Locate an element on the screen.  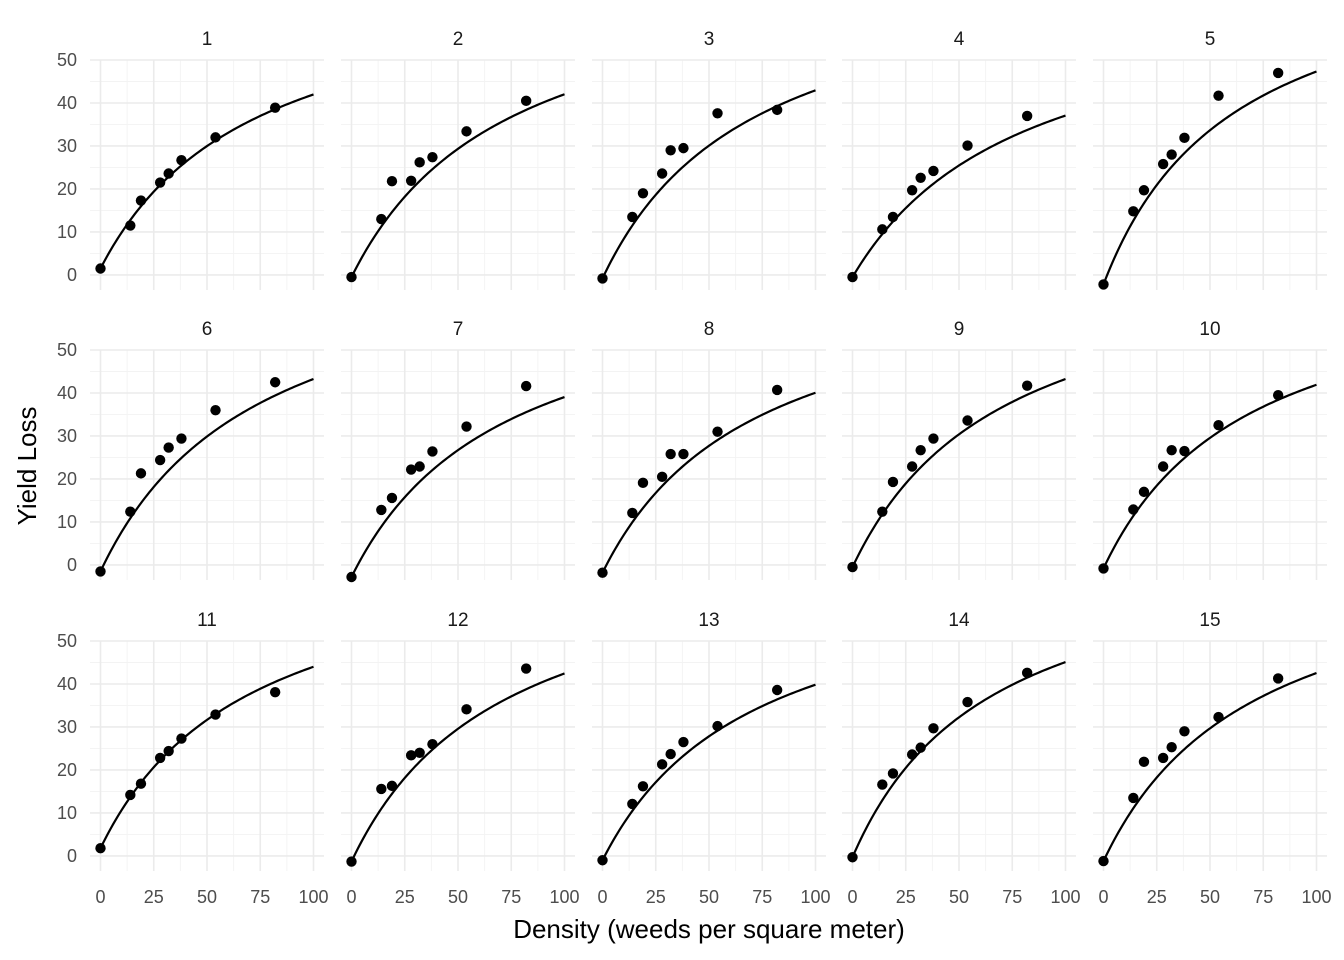
facet-panel-7: 7 is located at coordinates (458, 451).